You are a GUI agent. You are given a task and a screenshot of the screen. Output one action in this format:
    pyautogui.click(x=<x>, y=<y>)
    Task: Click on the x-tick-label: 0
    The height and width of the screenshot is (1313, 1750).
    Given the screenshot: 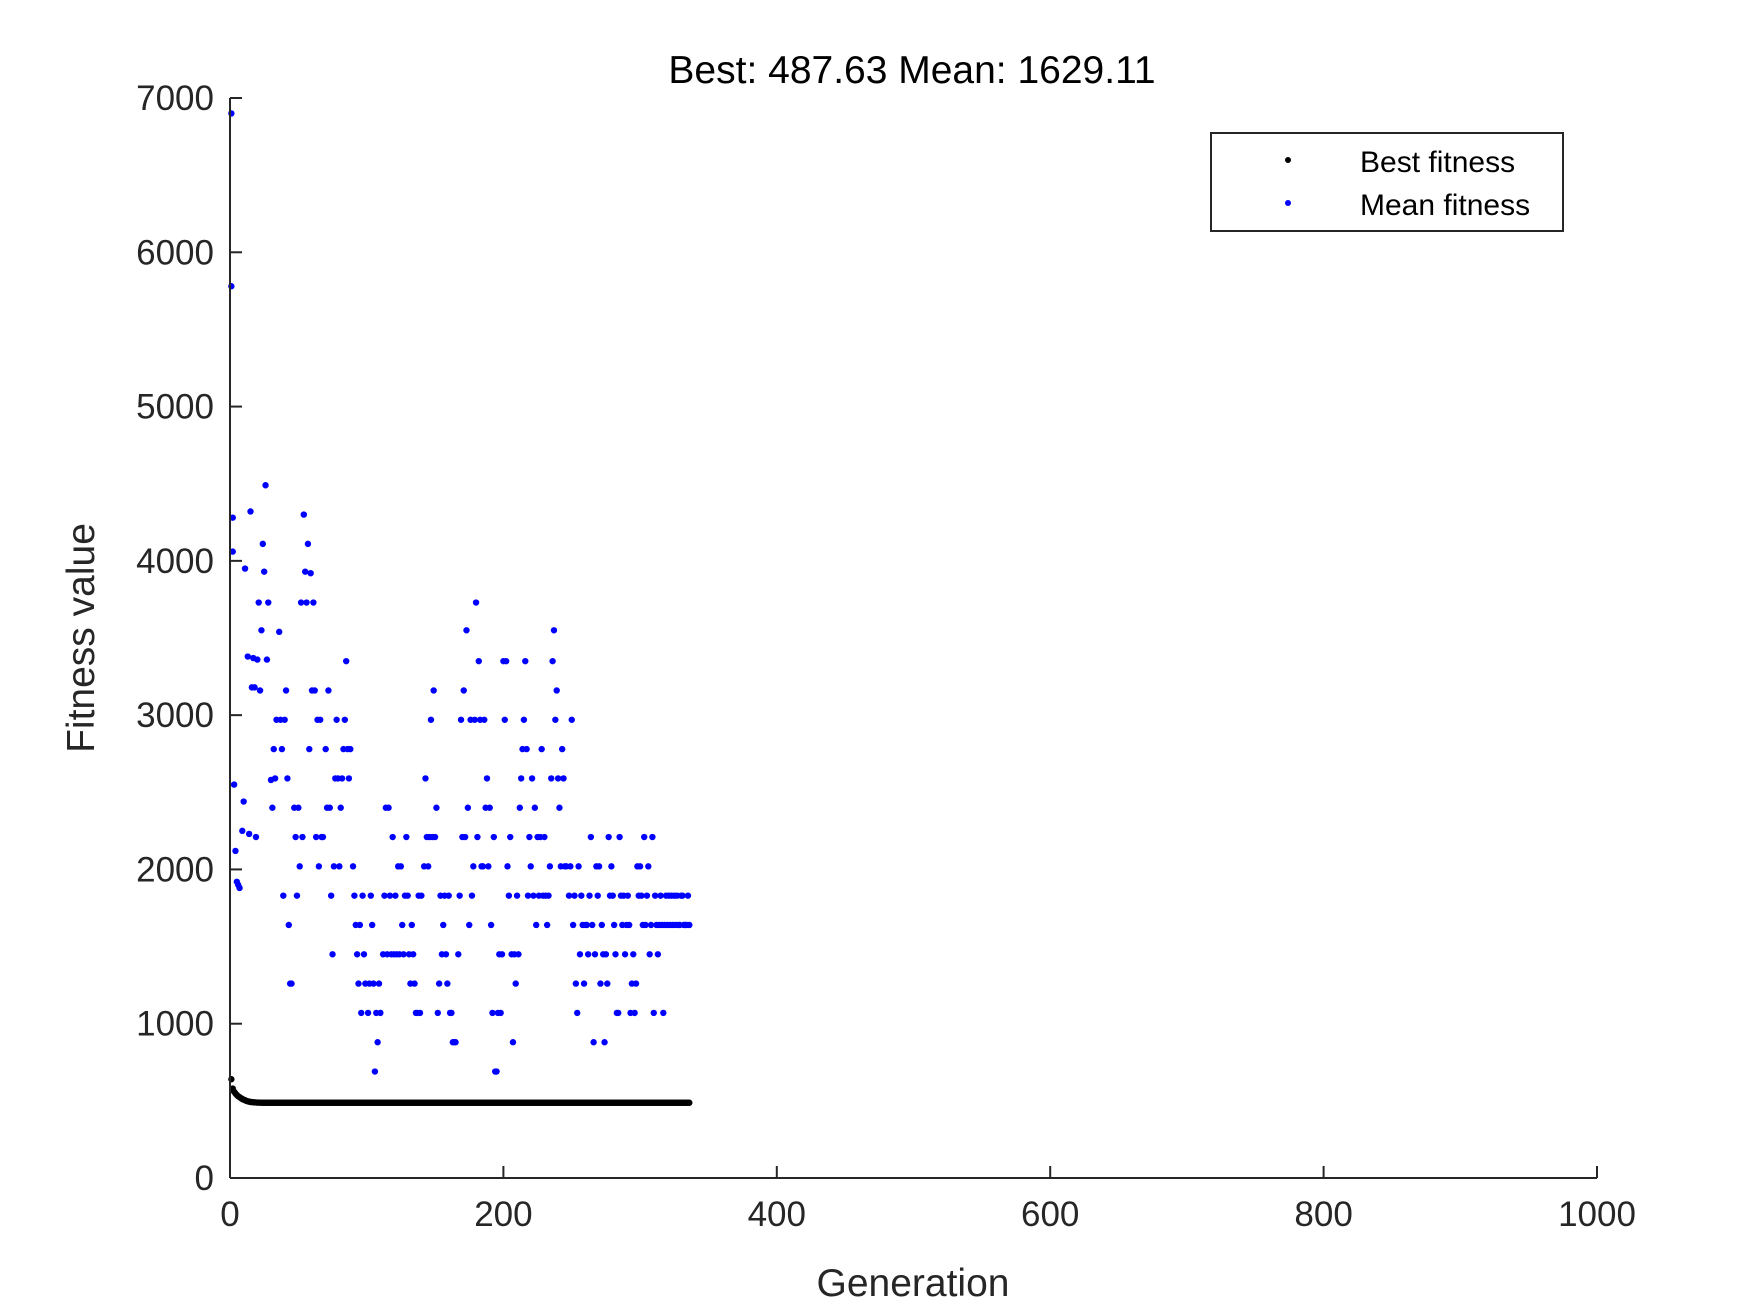 What is the action you would take?
    pyautogui.click(x=229, y=1214)
    